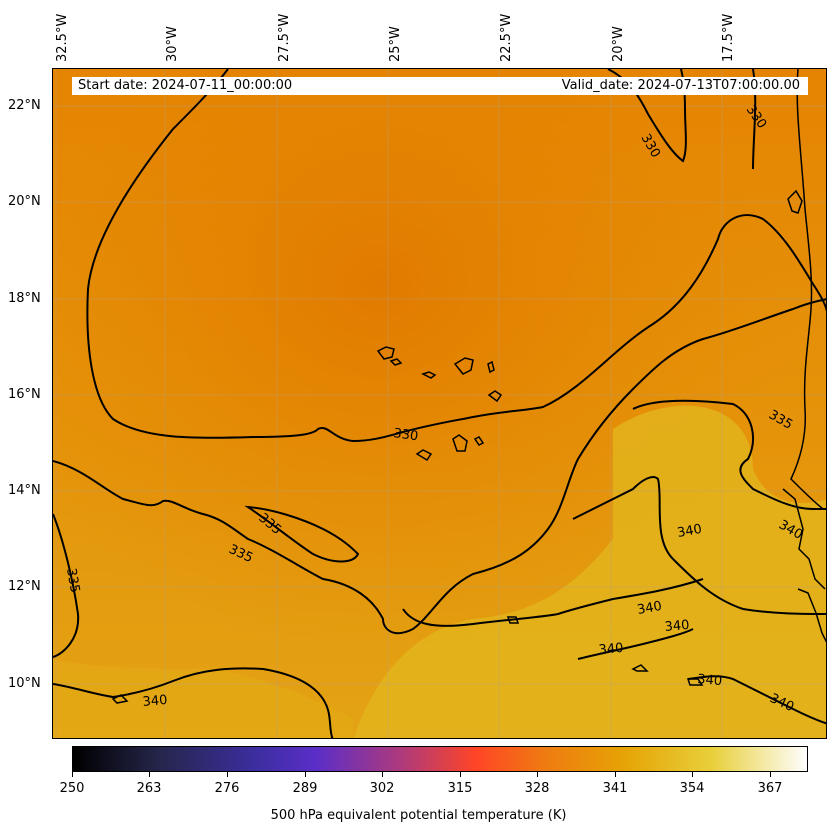 This screenshot has width=837, height=836. Describe the element at coordinates (770, 788) in the screenshot. I see `cbar-tick-label: 367` at that location.